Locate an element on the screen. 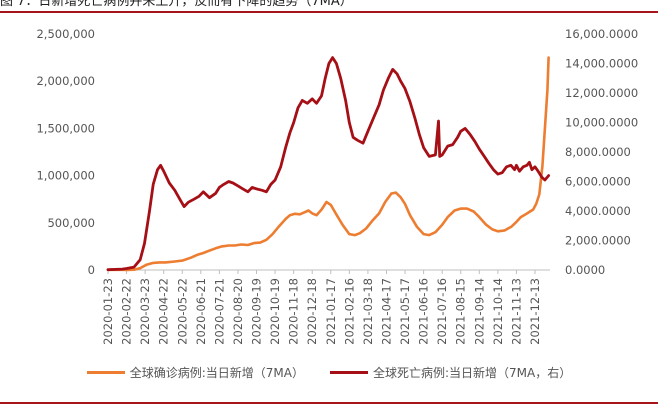  legend-item-confirmed: 全球确诊病例:当日新增（7MA） is located at coordinates (195, 372).